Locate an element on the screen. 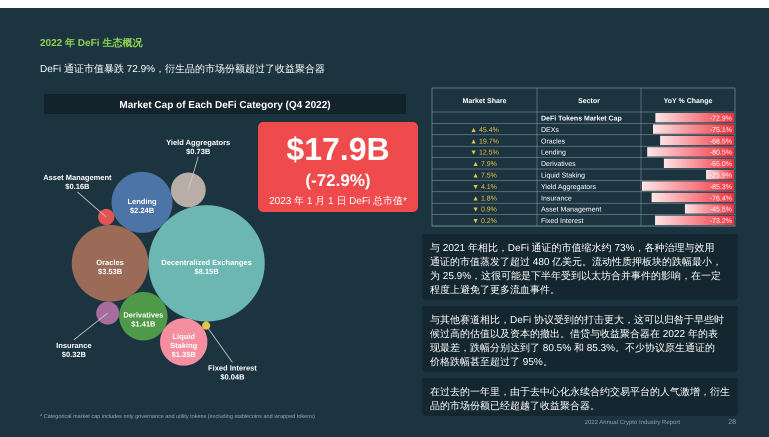  text: 2022 年 DeFi 生态概况 is located at coordinates (92, 43).